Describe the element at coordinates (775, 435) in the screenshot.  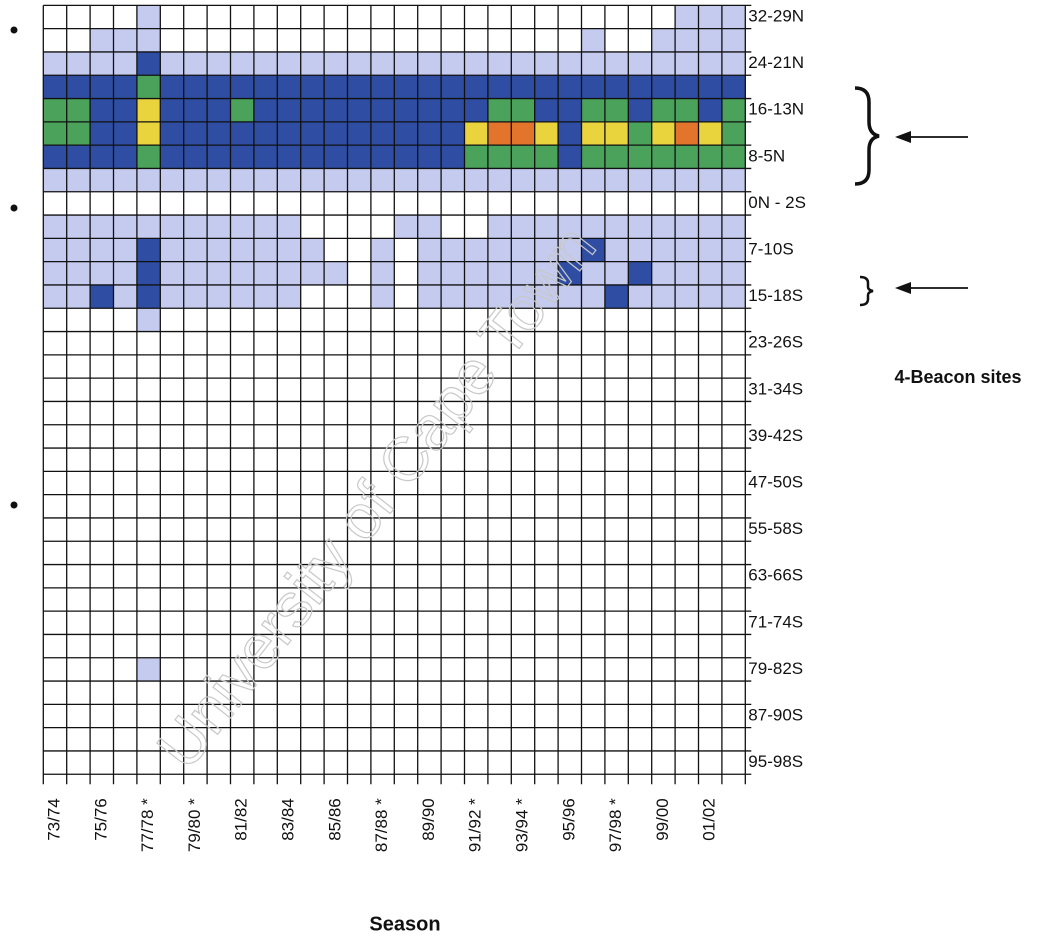
I see `y-tick-label: 39-42S` at that location.